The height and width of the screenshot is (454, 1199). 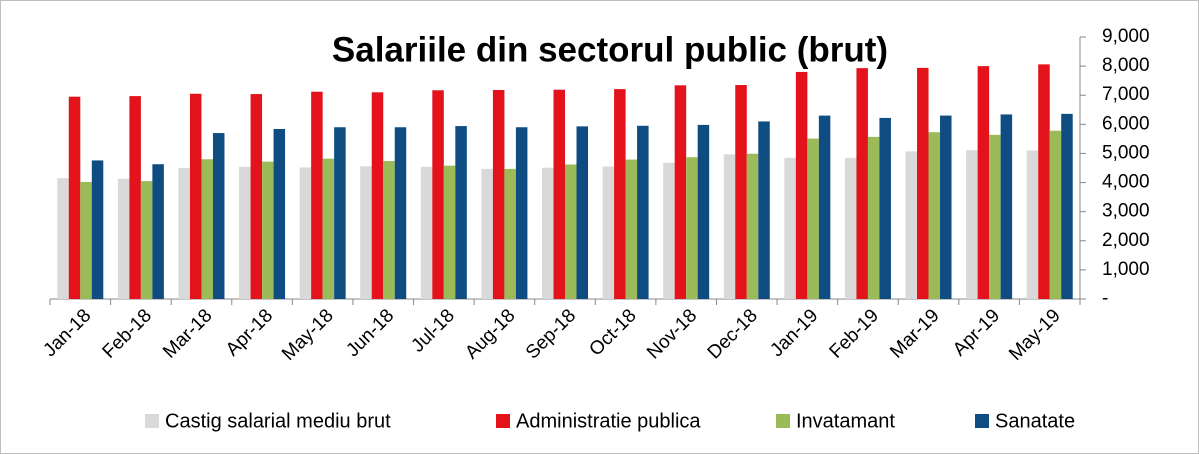 What do you see at coordinates (1126, 182) in the screenshot?
I see `y-tick-label: 4,000` at bounding box center [1126, 182].